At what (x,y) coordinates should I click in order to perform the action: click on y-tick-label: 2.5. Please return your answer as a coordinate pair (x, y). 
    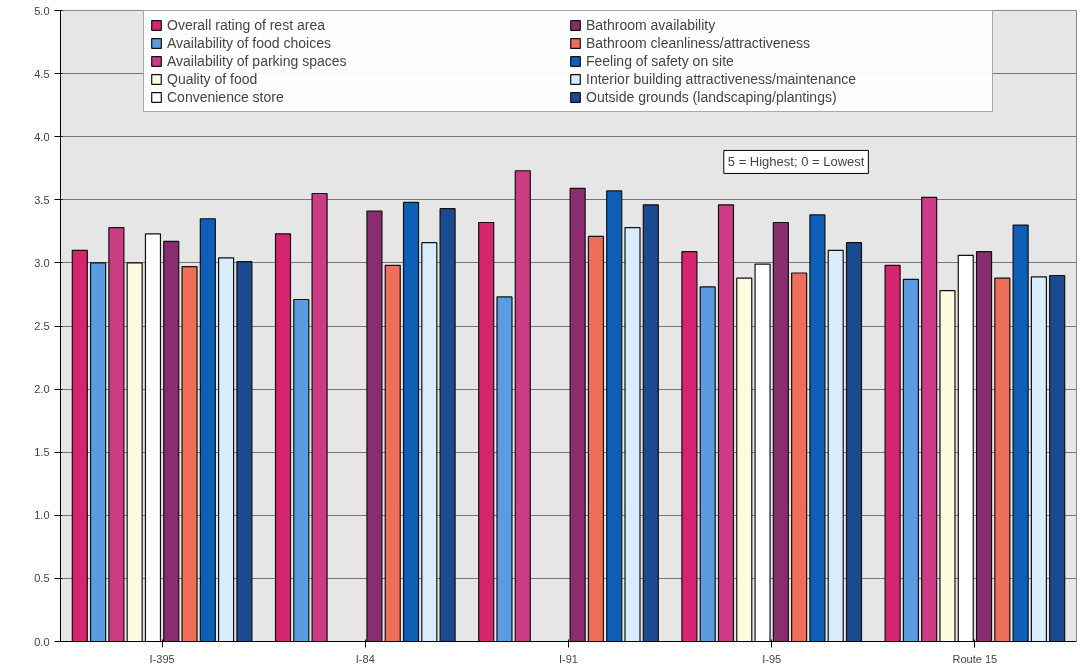
    Looking at the image, I should click on (42, 326).